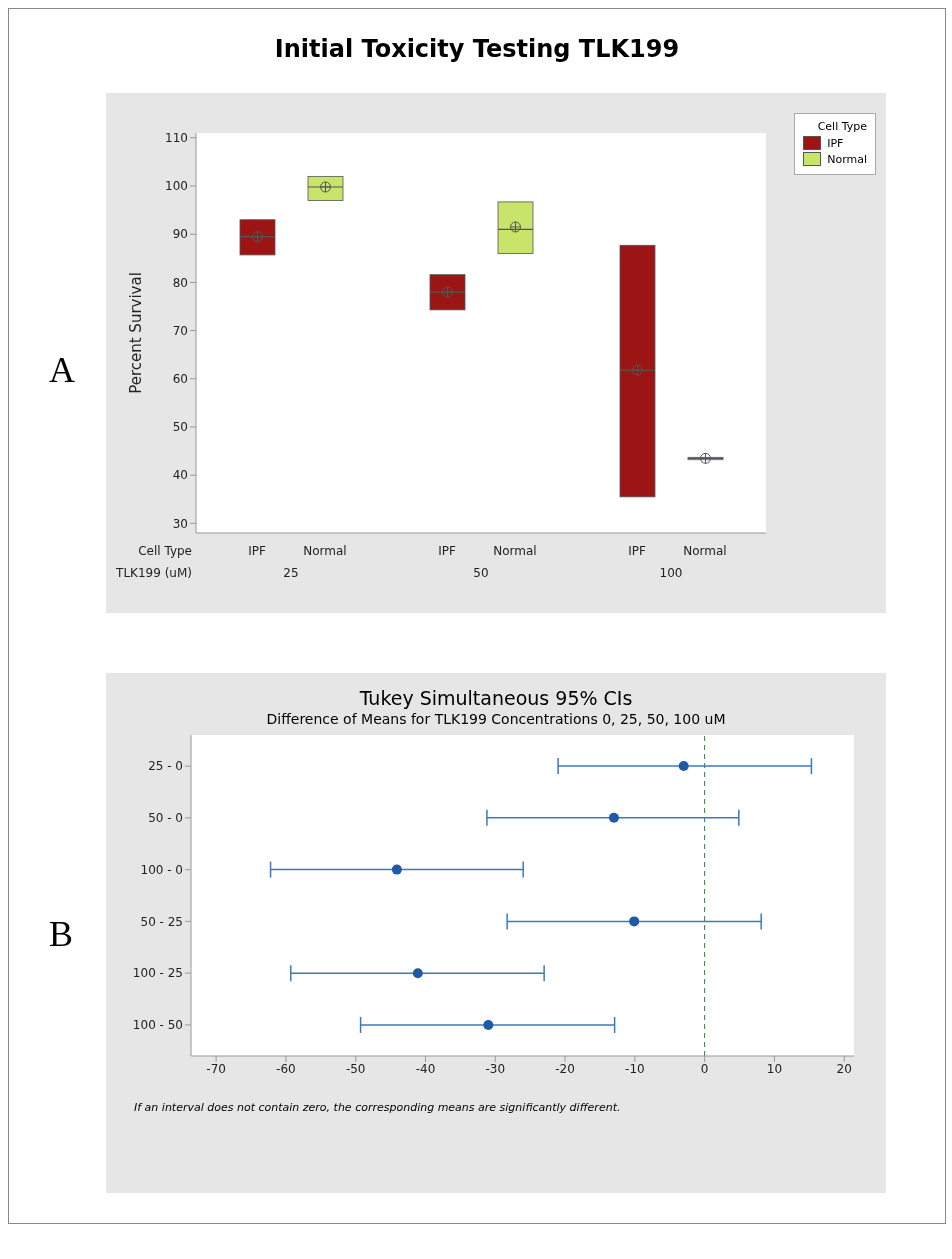 The image size is (952, 1259). I want to click on y-tick-label: 100 - 50, so click(157, 1025).